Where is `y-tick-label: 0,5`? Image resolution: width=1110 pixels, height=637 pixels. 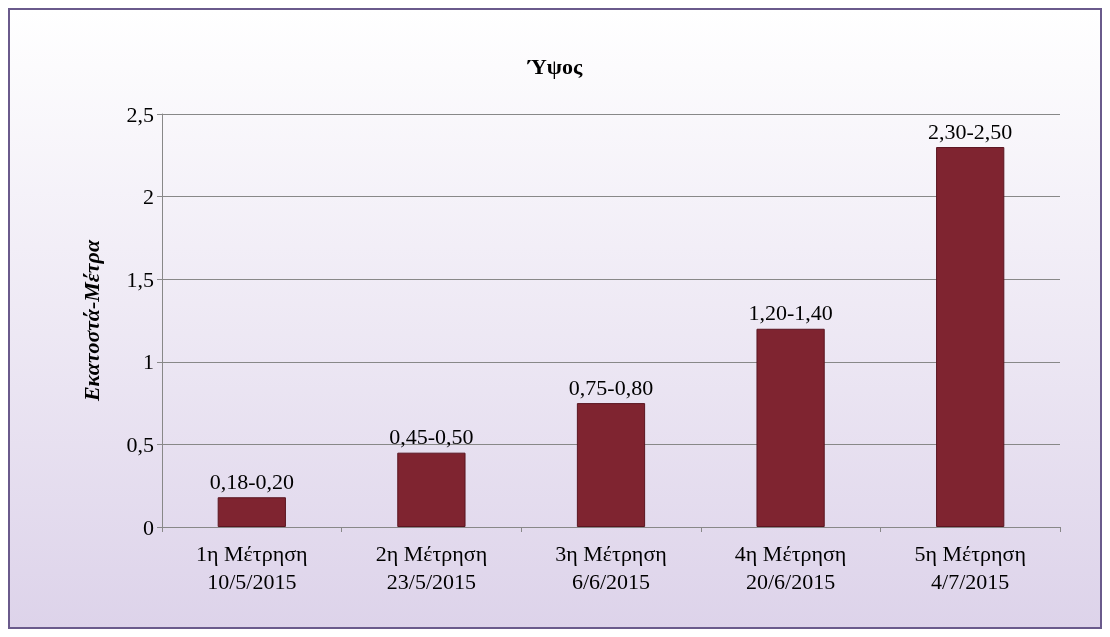
y-tick-label: 0,5 is located at coordinates (140, 444).